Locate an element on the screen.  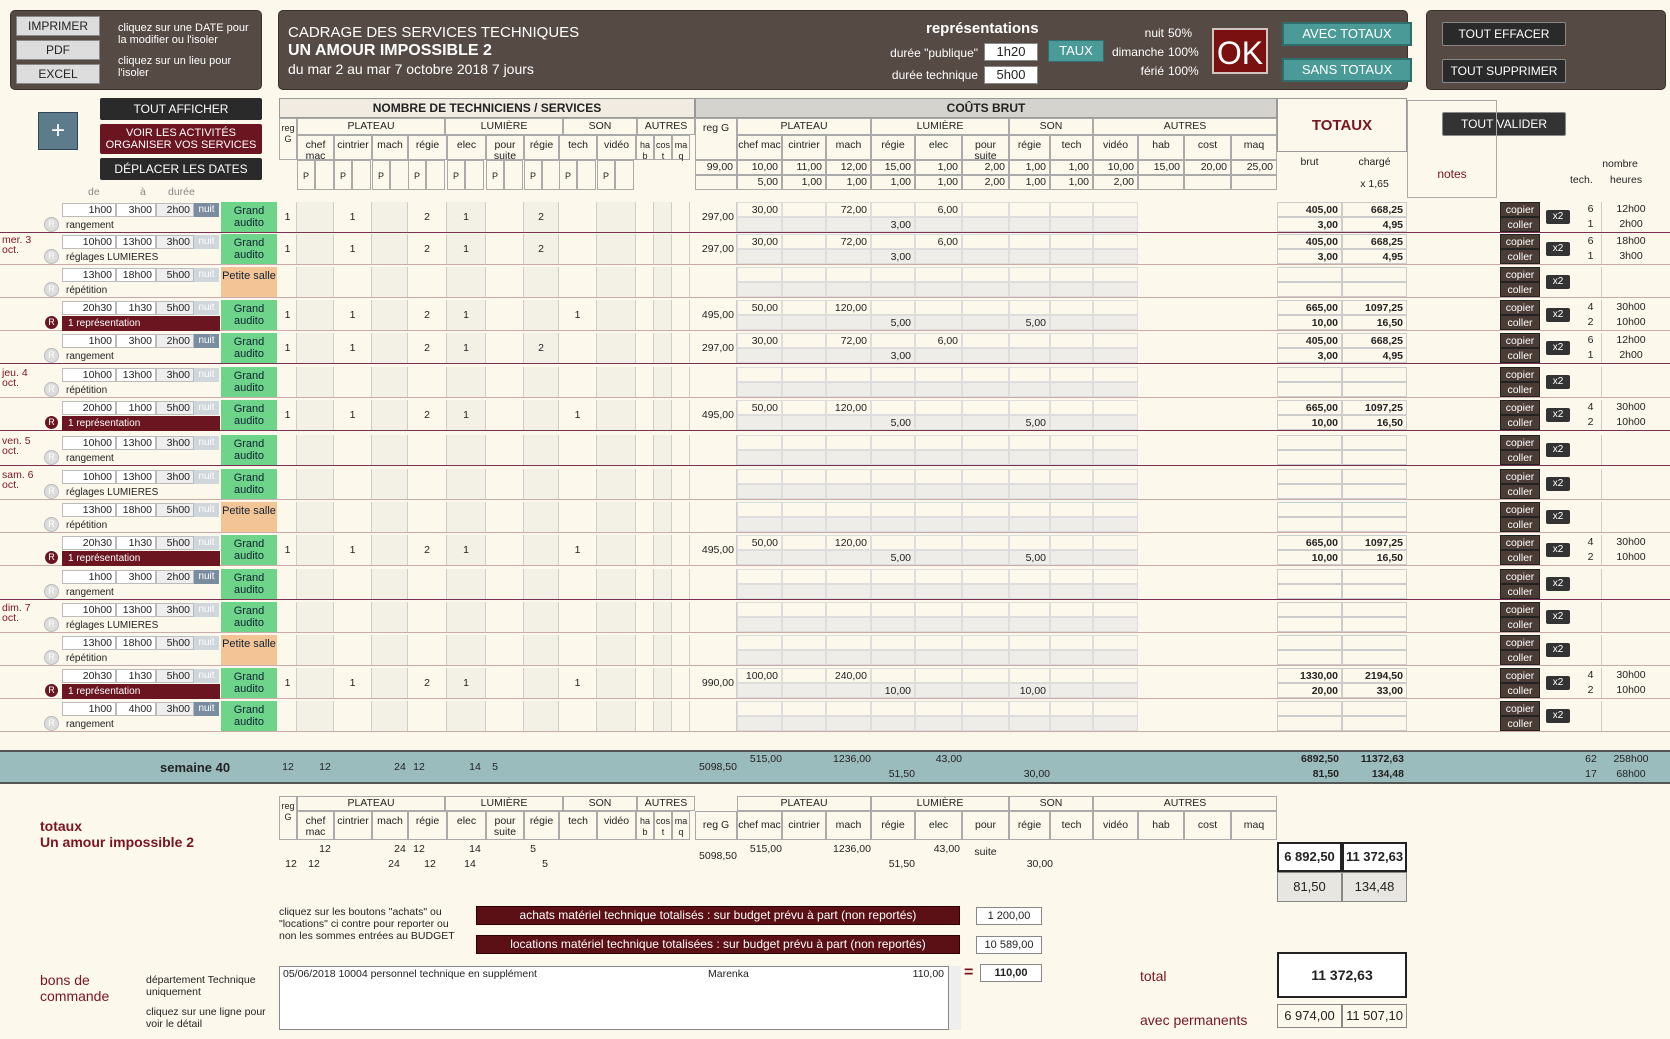
time-start: 10h00 is located at coordinates (89, 610).